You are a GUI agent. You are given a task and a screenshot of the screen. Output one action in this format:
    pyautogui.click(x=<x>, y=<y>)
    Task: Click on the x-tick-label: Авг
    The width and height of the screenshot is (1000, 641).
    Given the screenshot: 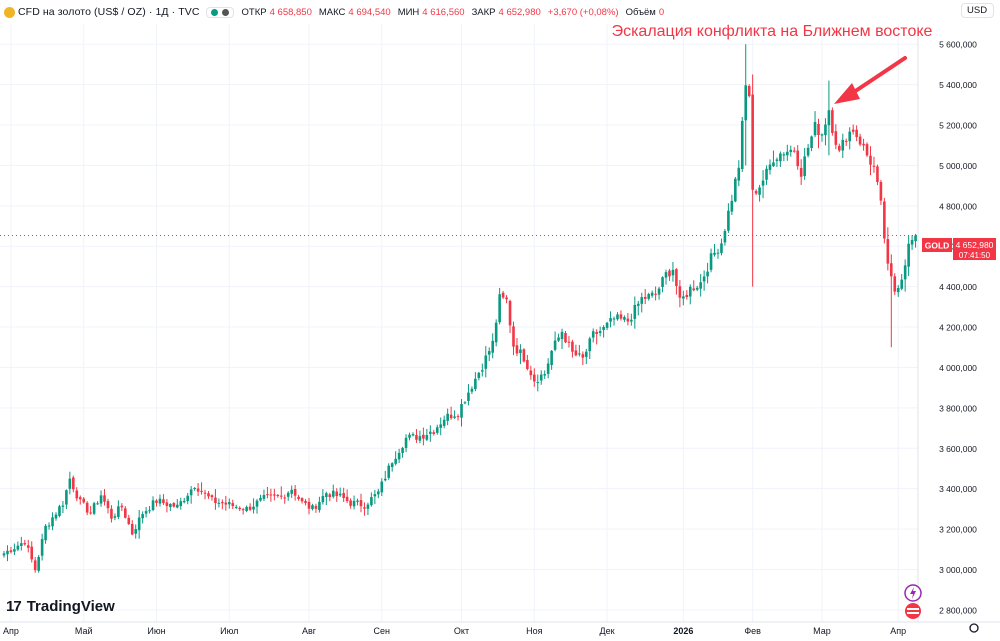 What is the action you would take?
    pyautogui.click(x=309, y=631)
    